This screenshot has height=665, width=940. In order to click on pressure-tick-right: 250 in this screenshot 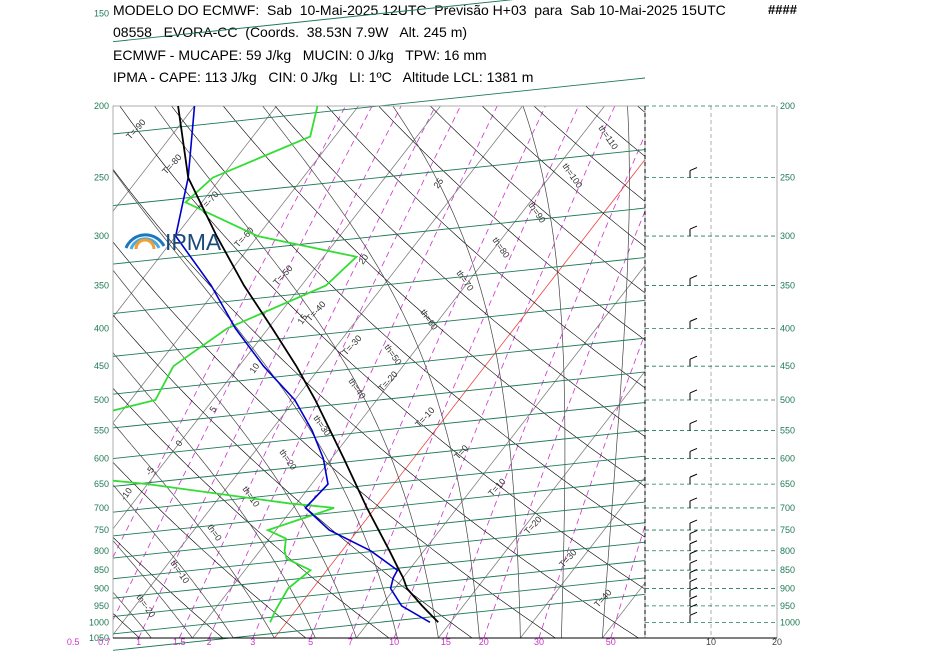, I will do `click(787, 178)`.